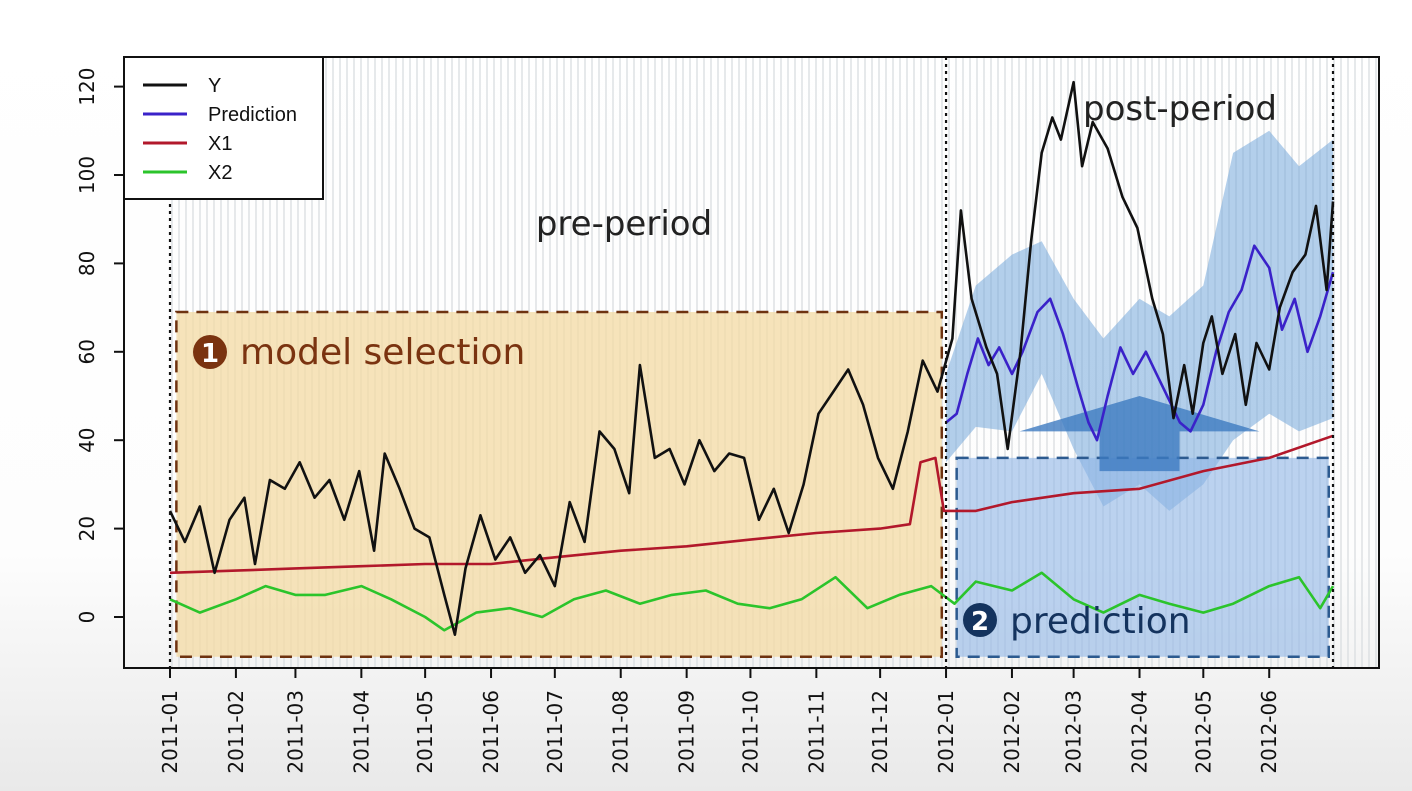 This screenshot has width=1412, height=791. What do you see at coordinates (752, 601) in the screenshot?
I see `series-line-x2` at bounding box center [752, 601].